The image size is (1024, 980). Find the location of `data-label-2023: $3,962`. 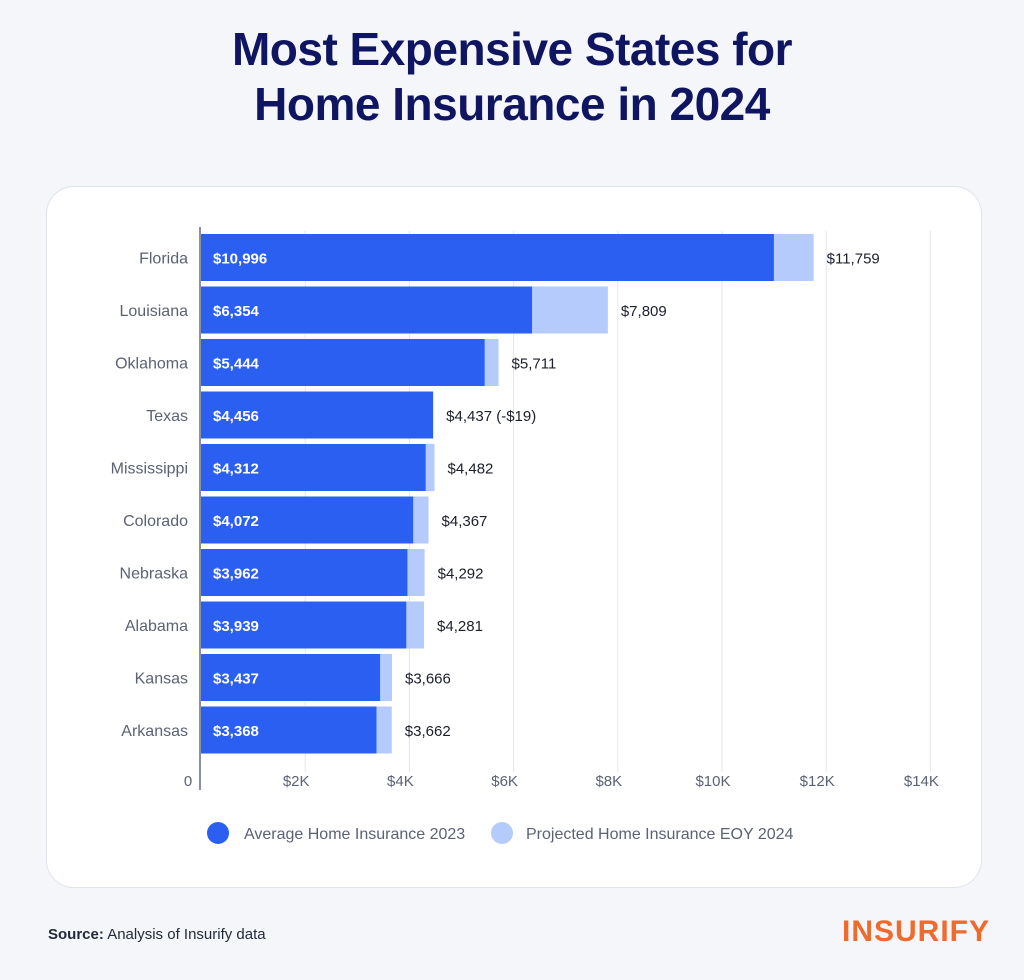

data-label-2023: $3,962 is located at coordinates (236, 574).